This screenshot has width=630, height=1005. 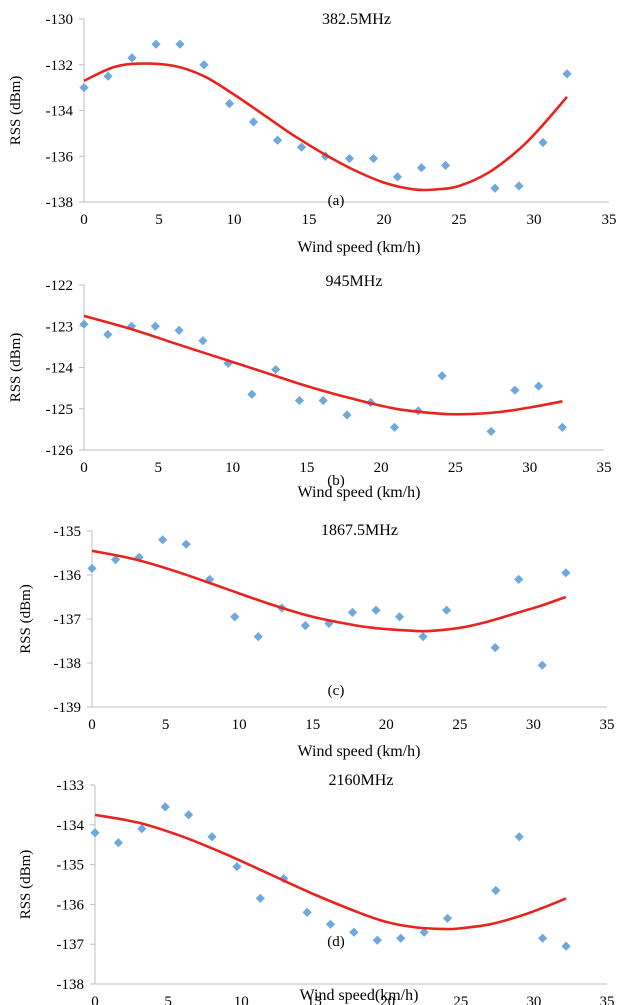 I want to click on chart-title: 2160MHz, so click(x=361, y=780).